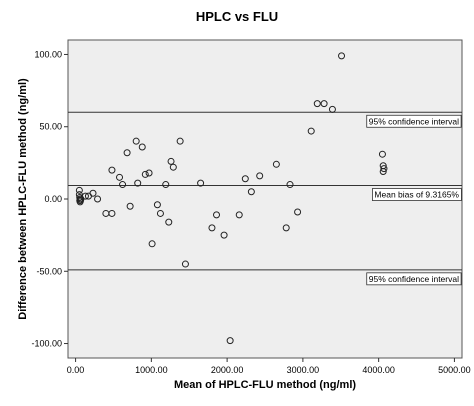 The image size is (474, 406). Describe the element at coordinates (269, 366) in the screenshot. I see `x-axis-ticks: 0.00 1000.00 2000.00 3000.00 4000.00 5000.00` at that location.